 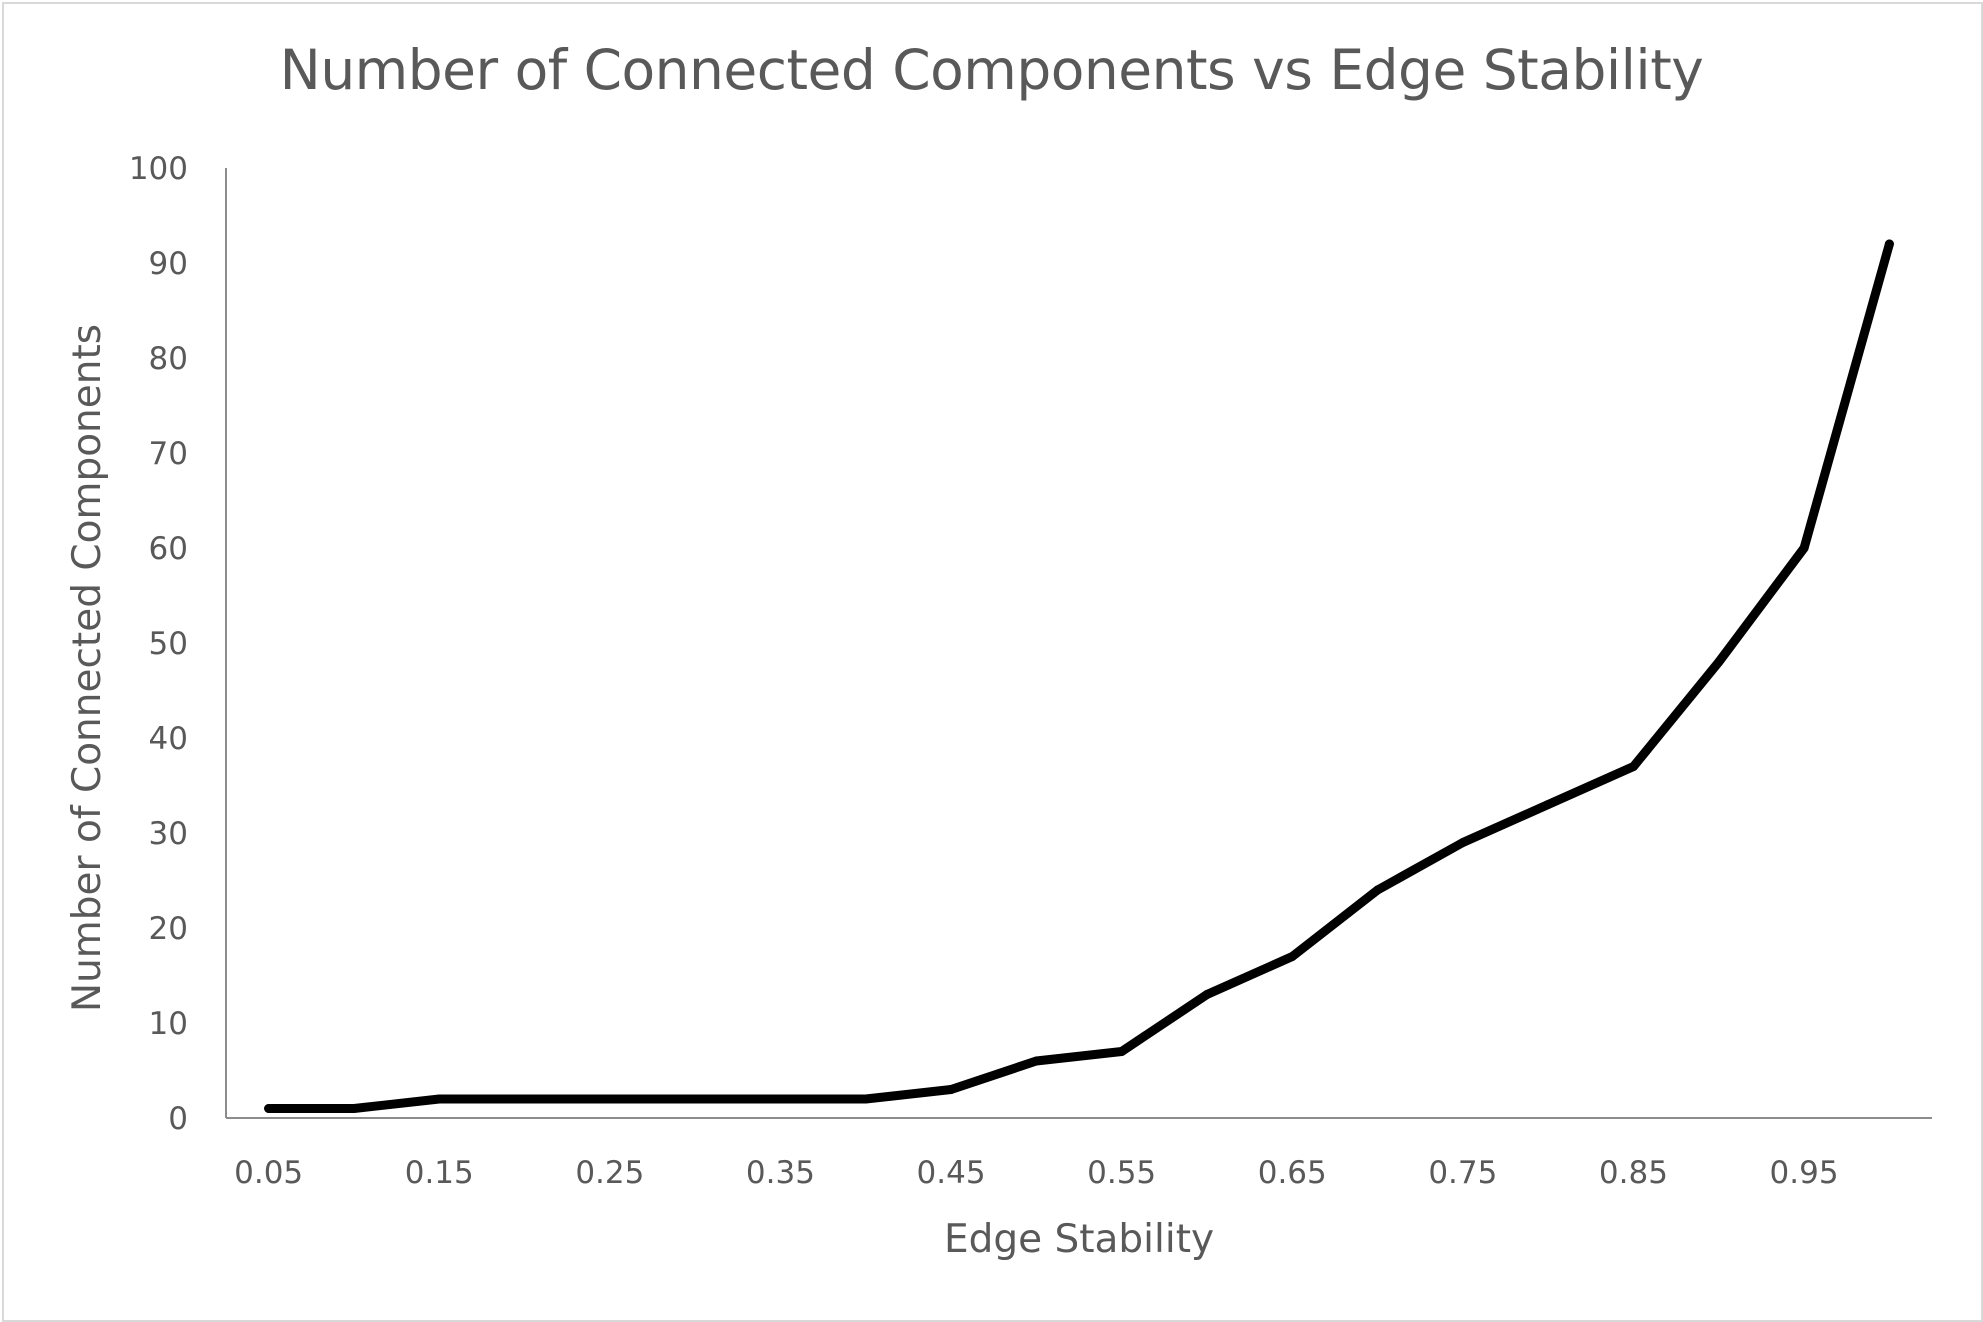 What do you see at coordinates (609, 1173) in the screenshot?
I see `x-tick-label: 0.25` at bounding box center [609, 1173].